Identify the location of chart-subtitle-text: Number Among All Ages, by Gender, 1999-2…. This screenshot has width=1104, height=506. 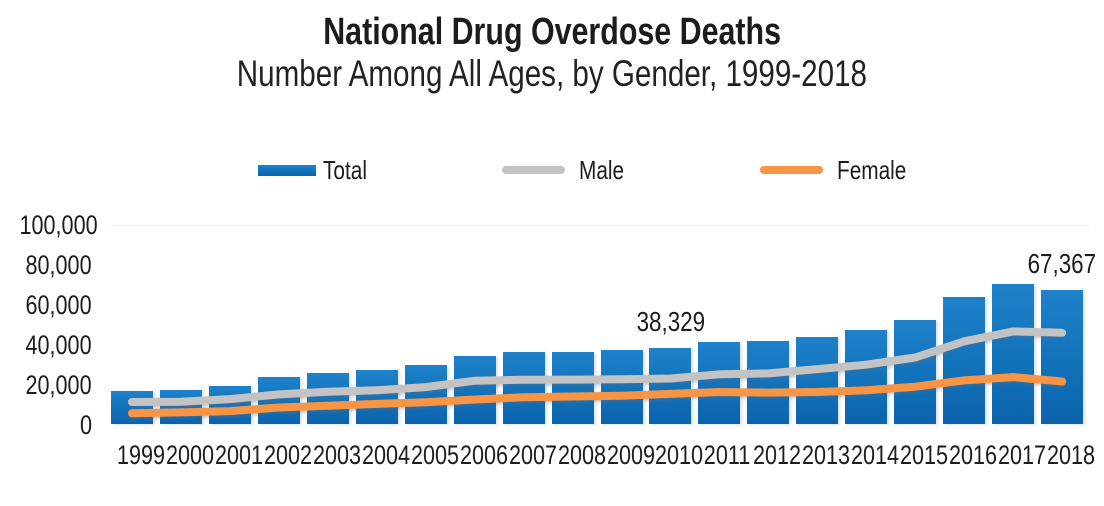
(552, 73).